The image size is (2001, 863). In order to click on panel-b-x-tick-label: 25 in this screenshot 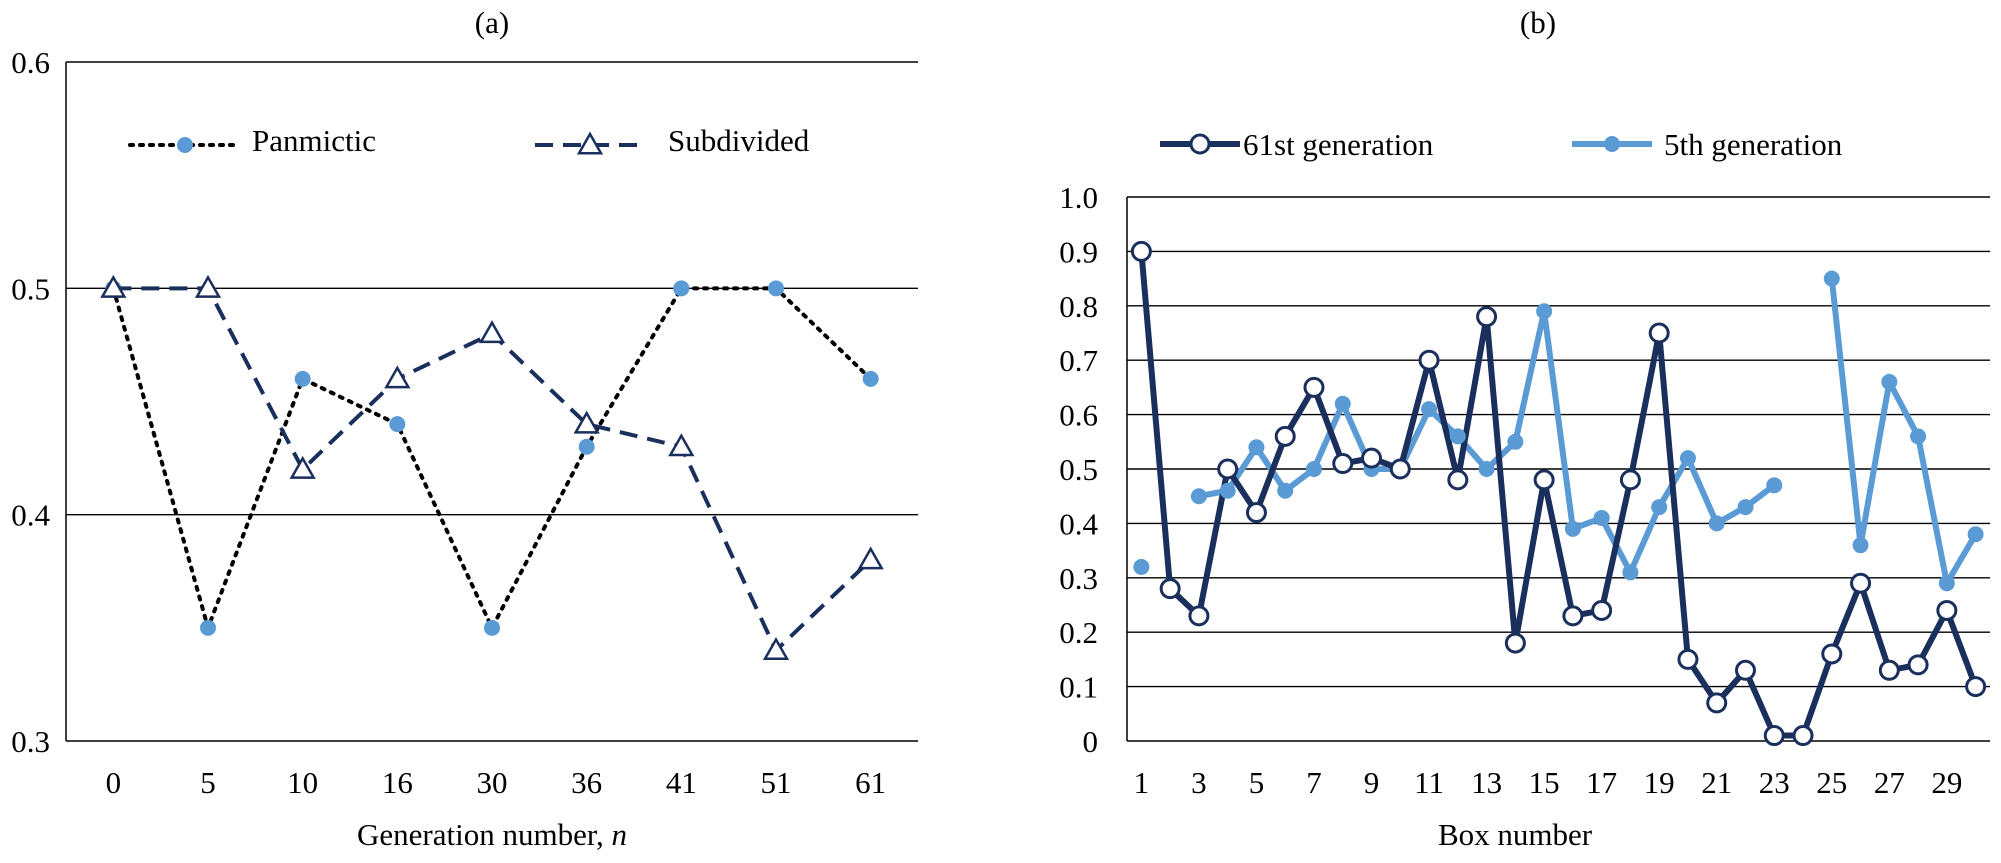, I will do `click(1831, 782)`.